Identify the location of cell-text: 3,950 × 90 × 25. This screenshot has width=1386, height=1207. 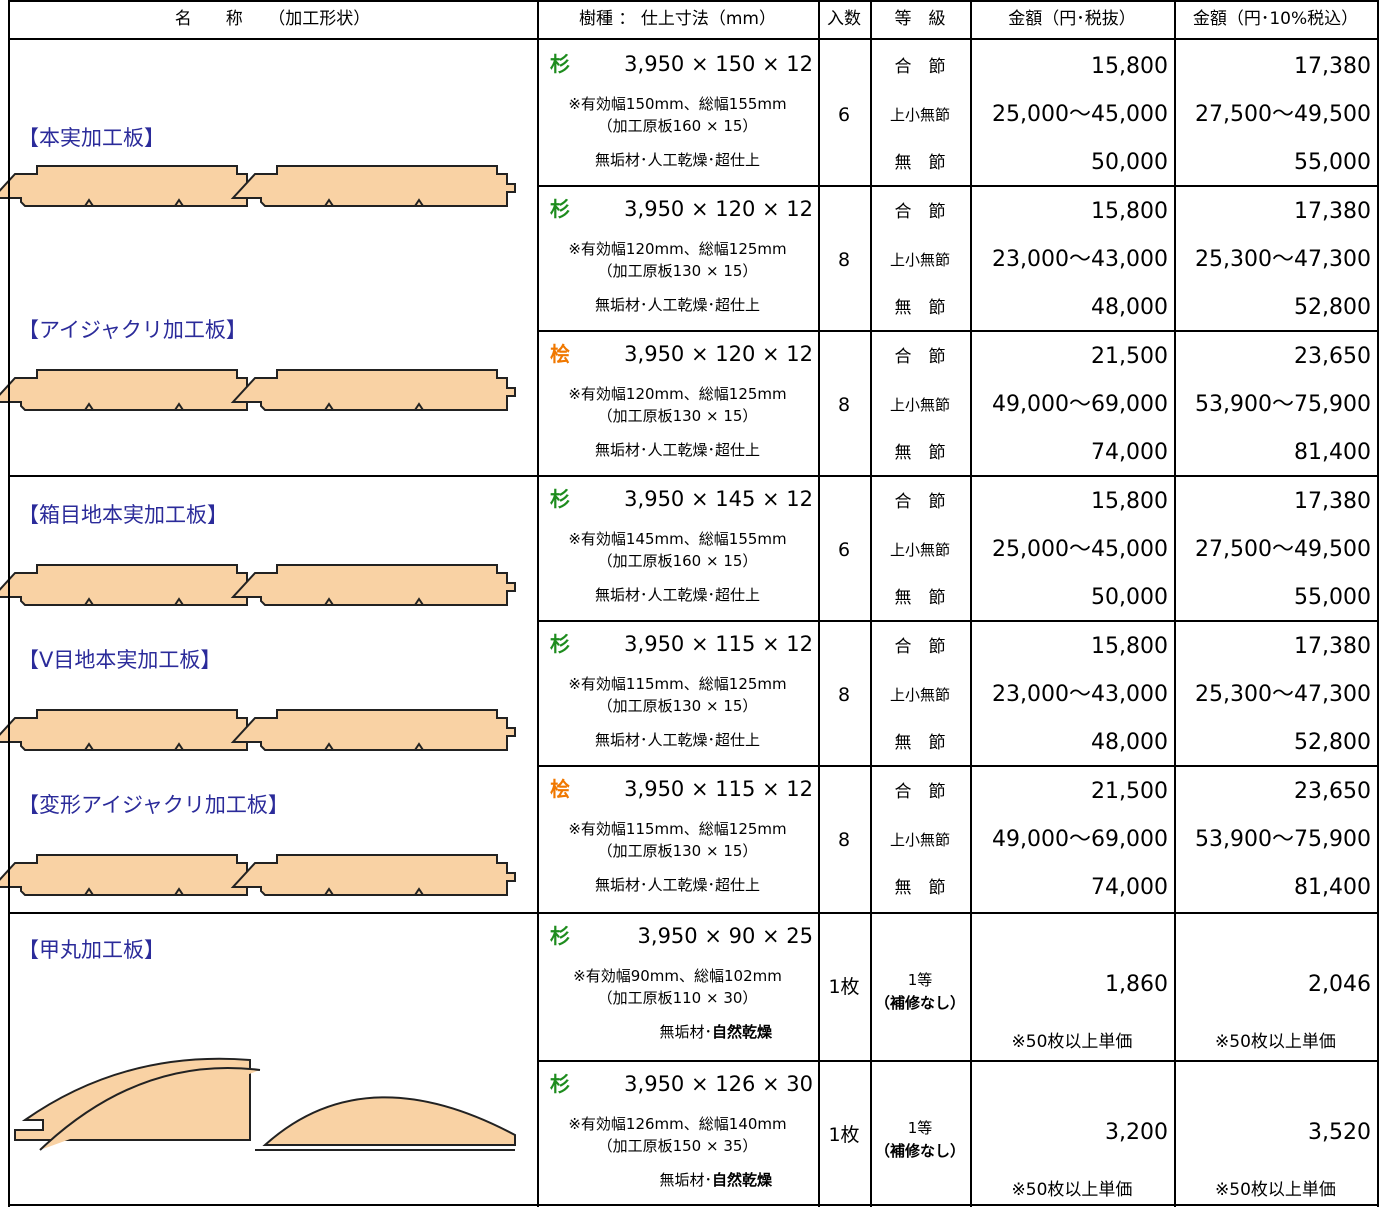
(725, 936).